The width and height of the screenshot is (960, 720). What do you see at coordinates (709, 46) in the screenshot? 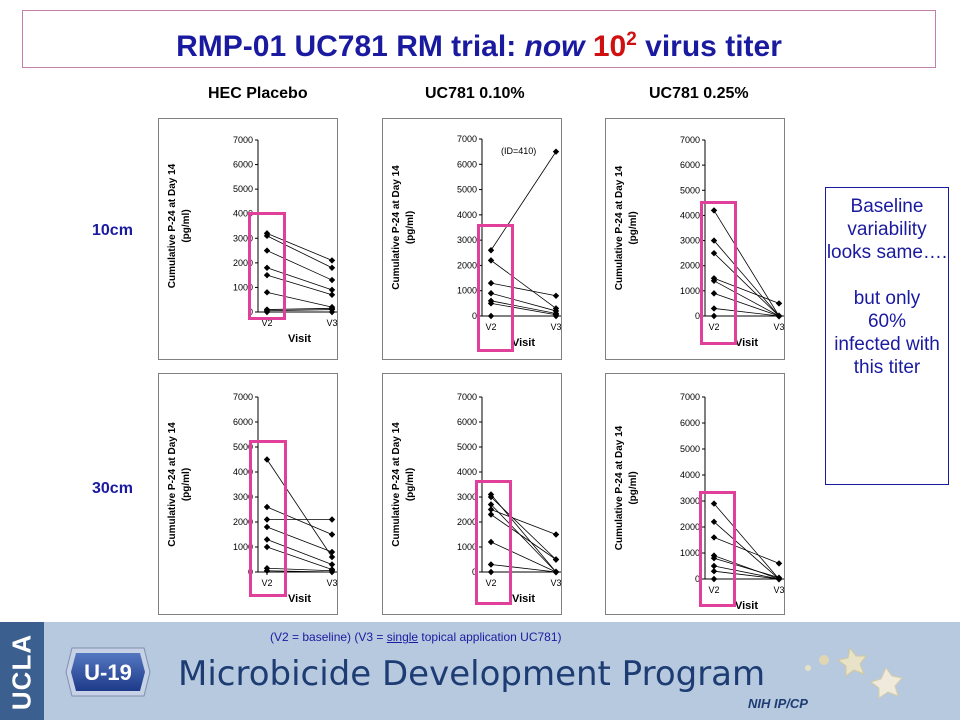
I see `title-rest: virus titer` at bounding box center [709, 46].